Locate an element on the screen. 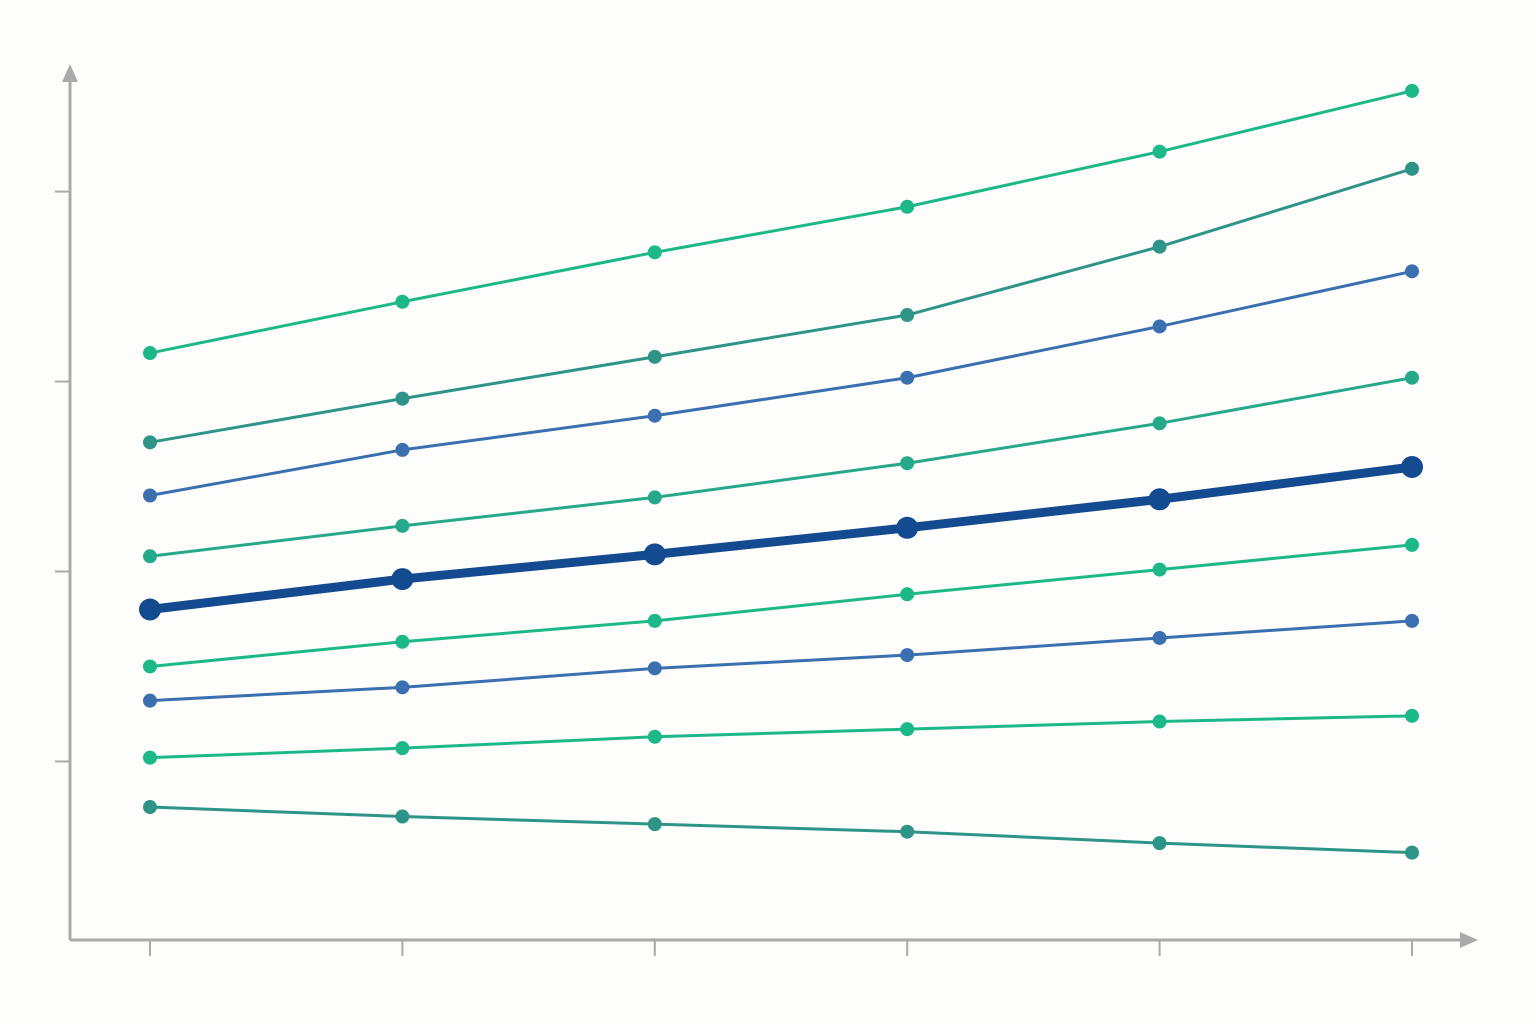 This screenshot has width=1536, height=1024. y-axis-arrow is located at coordinates (70, 73).